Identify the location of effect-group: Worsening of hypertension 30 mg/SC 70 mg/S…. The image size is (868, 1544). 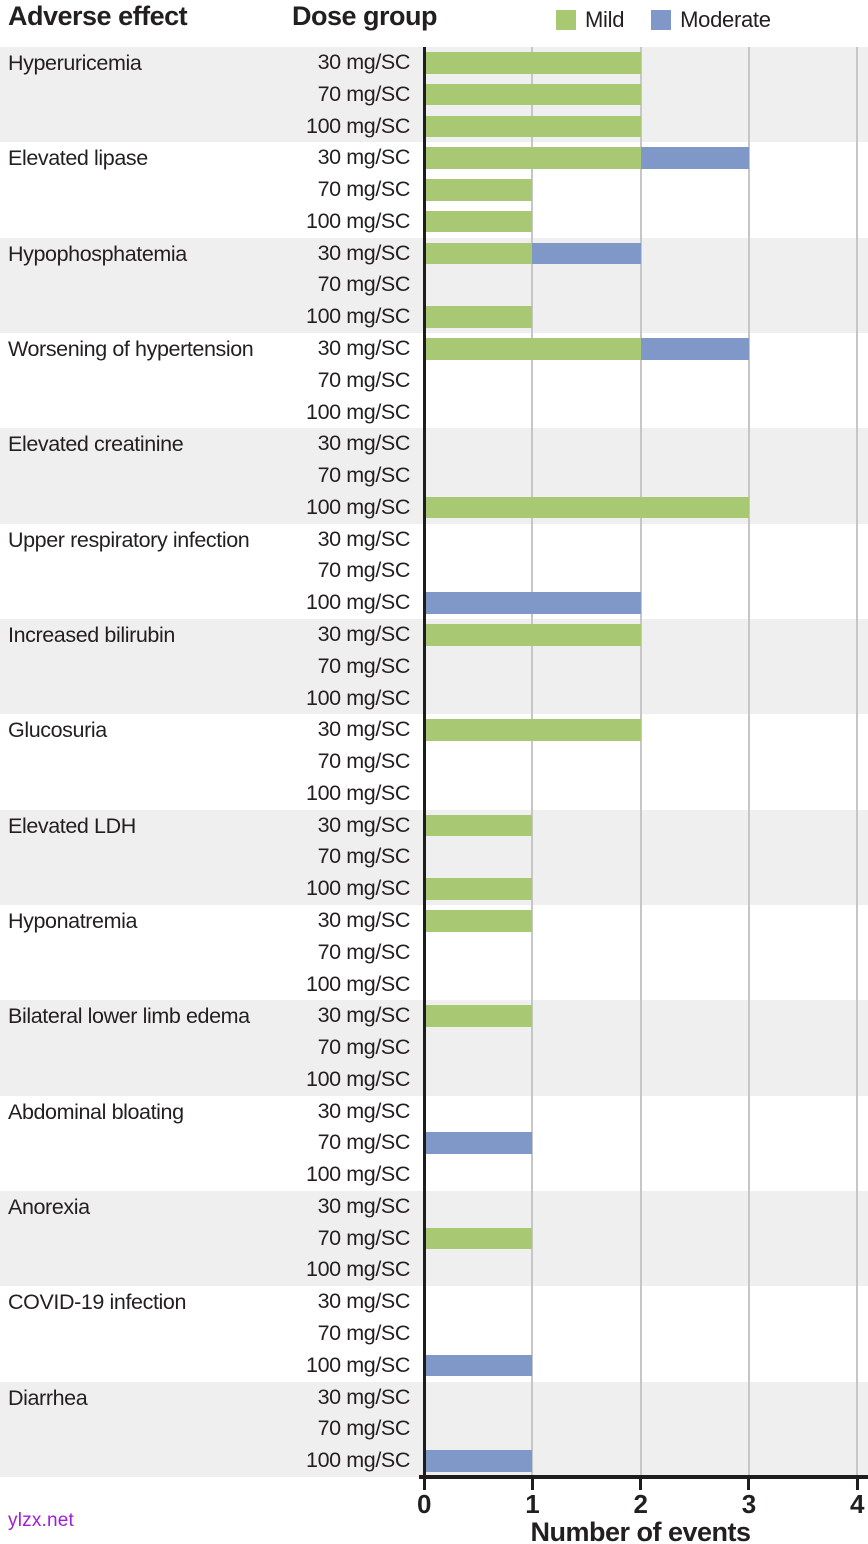
(434, 380).